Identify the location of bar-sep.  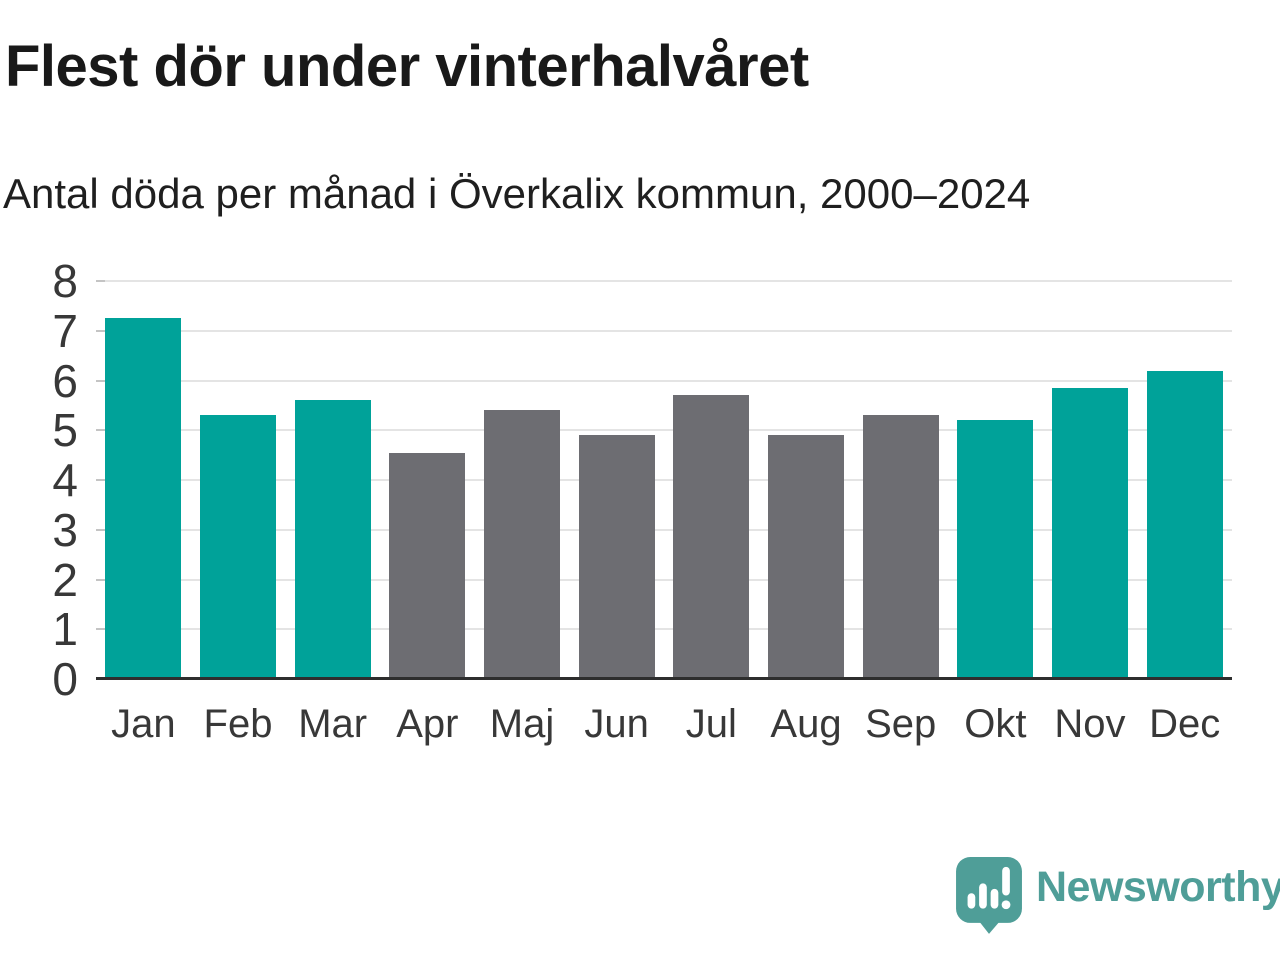
(900, 547).